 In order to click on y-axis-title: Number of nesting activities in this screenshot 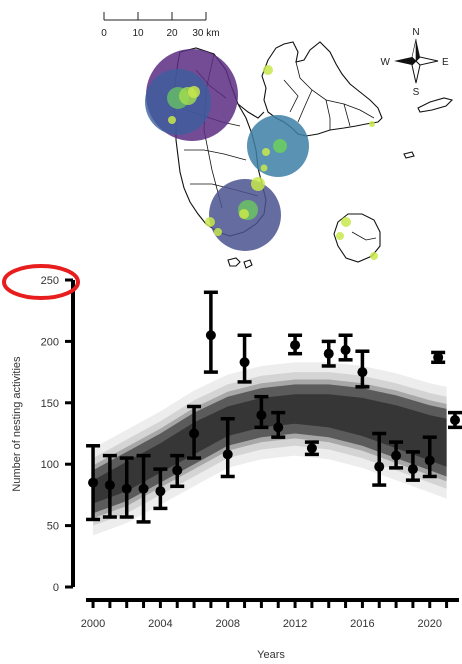, I will do `click(17, 424)`.